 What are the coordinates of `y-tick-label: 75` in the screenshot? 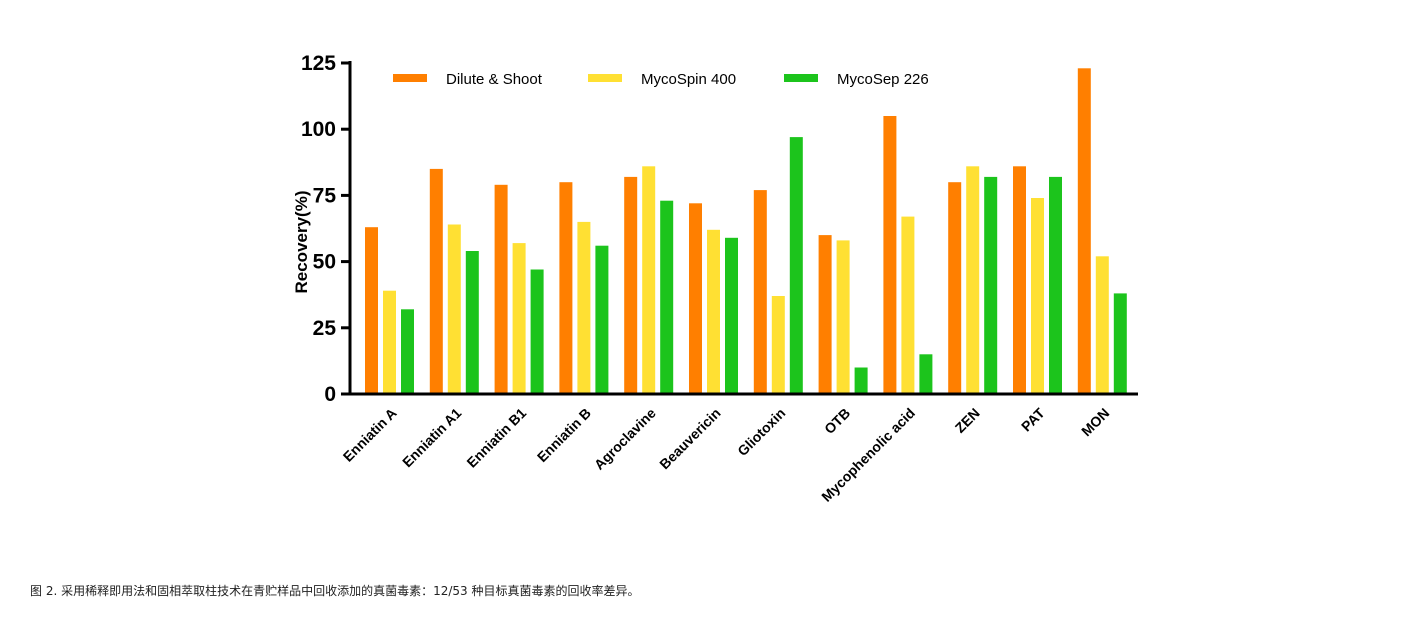 It's located at (325, 195).